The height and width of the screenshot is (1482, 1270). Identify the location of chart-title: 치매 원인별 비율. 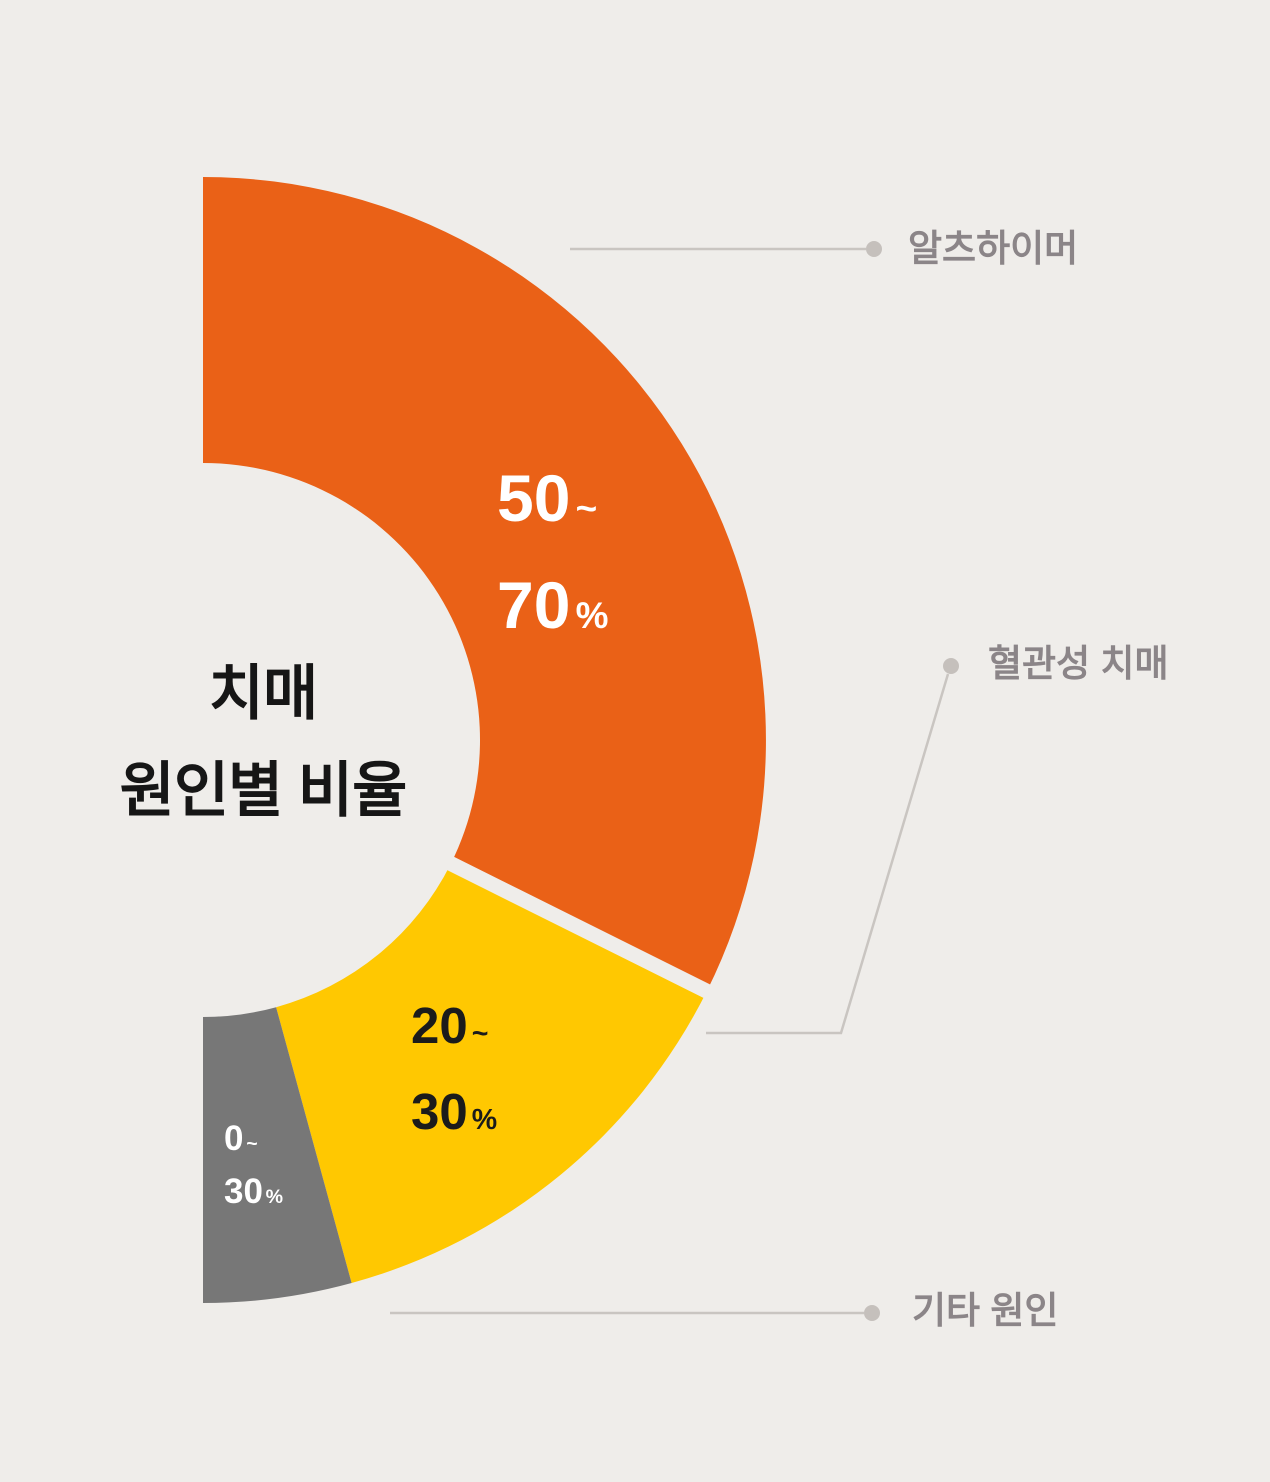
(263, 742).